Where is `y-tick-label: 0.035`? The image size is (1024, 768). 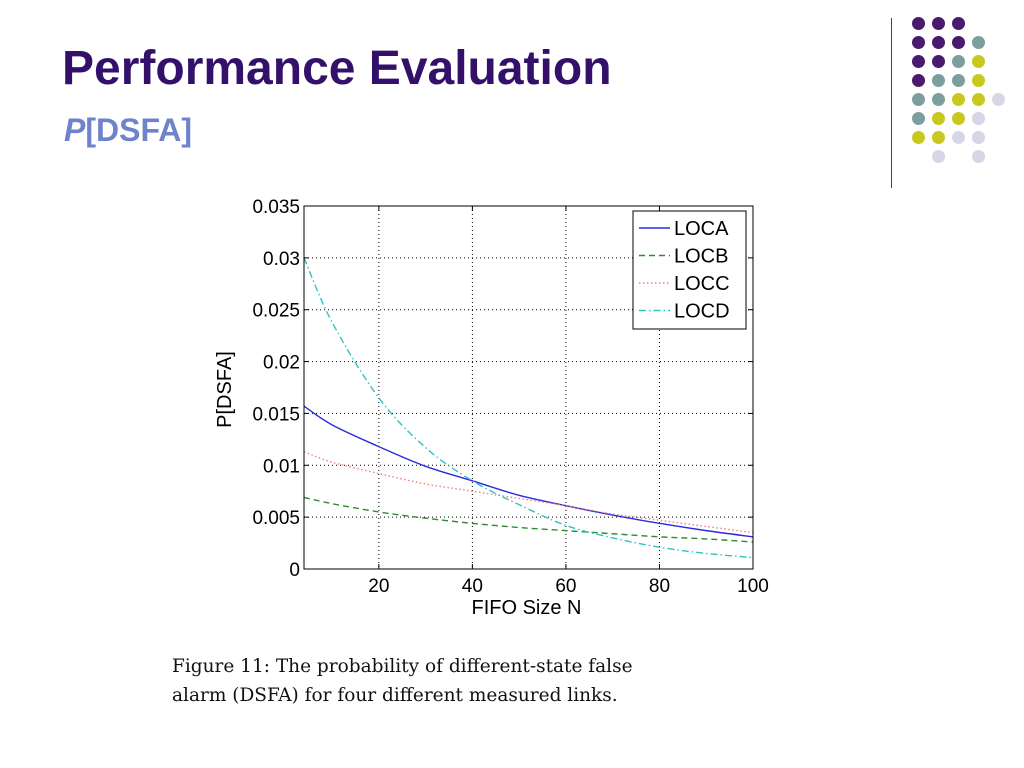
y-tick-label: 0.035 is located at coordinates (276, 207).